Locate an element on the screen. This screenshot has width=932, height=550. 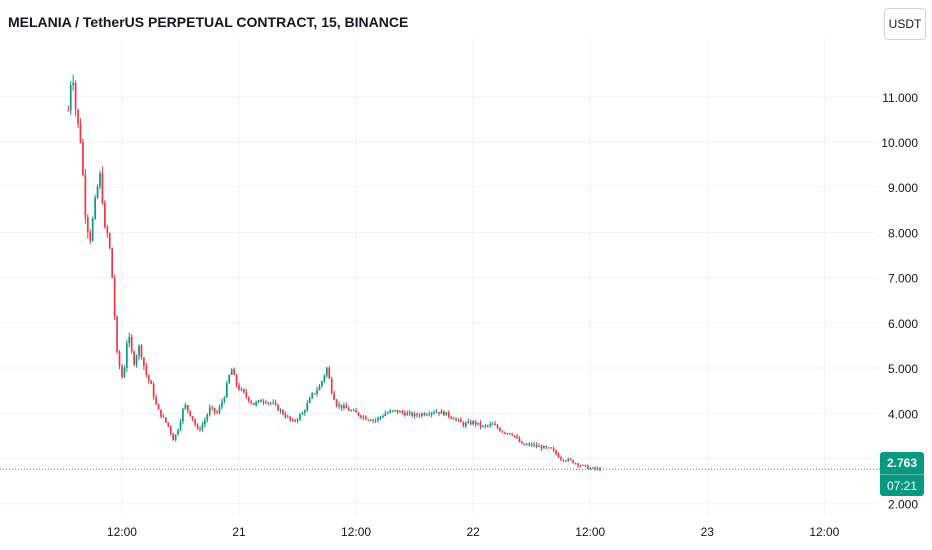
y-tick-label: 5.000 is located at coordinates (903, 369).